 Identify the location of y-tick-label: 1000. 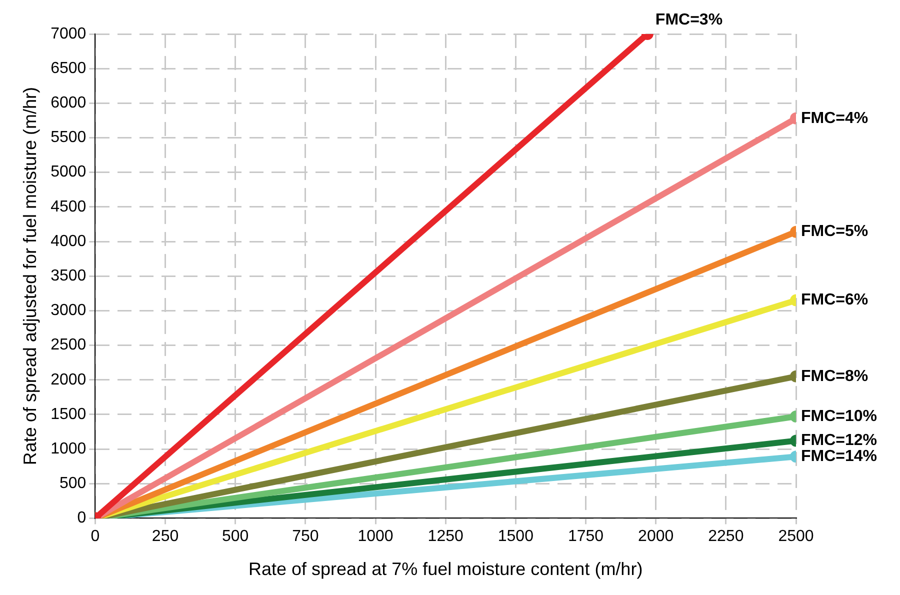
(68, 449).